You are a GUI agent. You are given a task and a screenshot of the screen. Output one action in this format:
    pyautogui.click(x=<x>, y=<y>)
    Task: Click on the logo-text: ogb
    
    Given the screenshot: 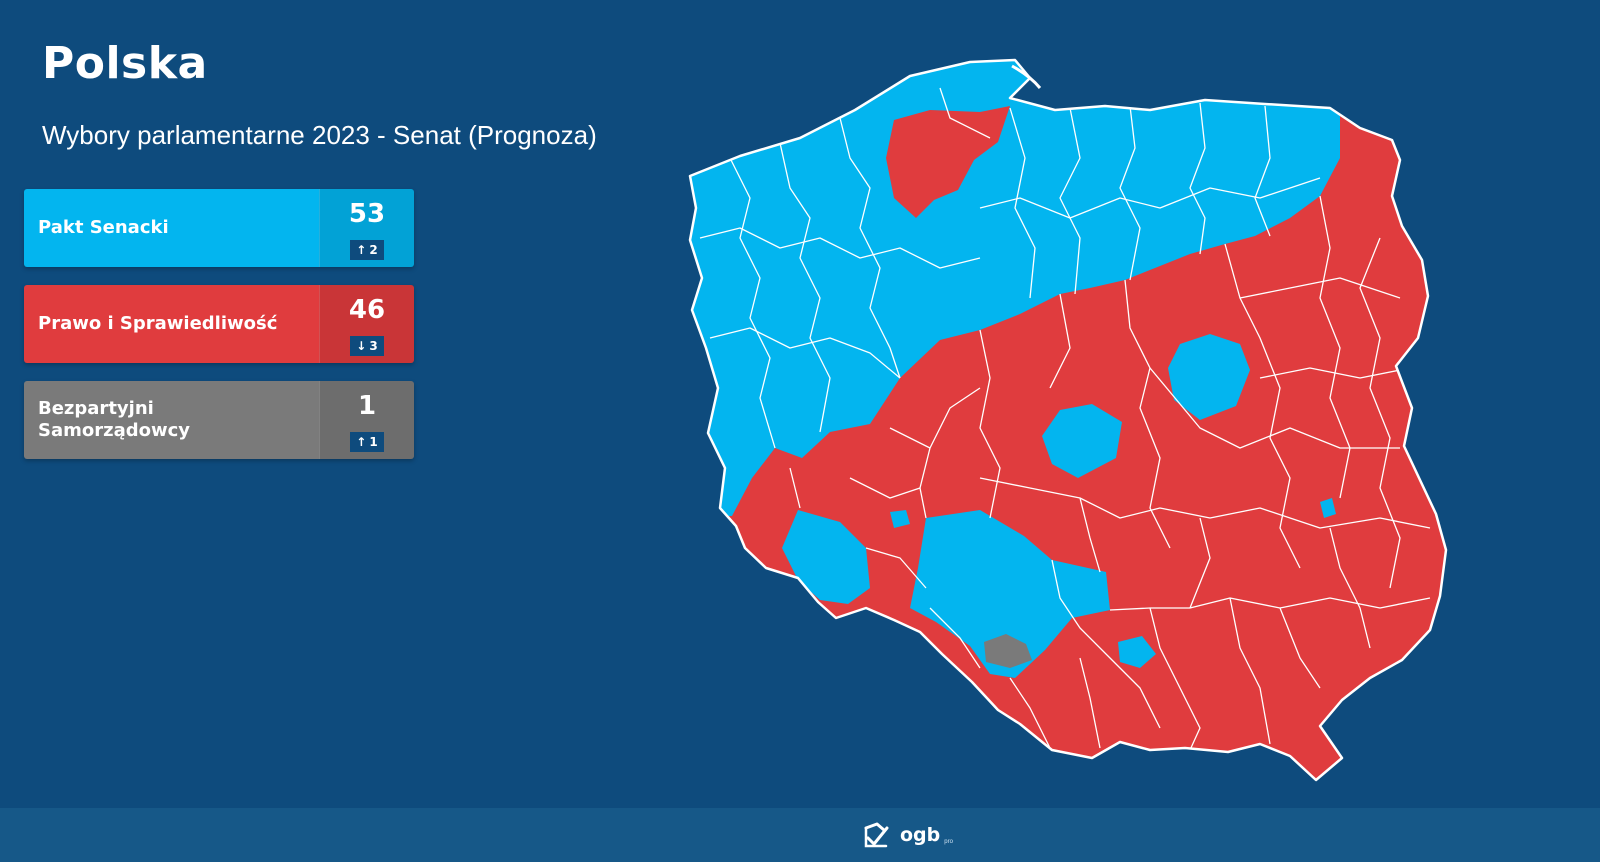 What is the action you would take?
    pyautogui.click(x=920, y=835)
    